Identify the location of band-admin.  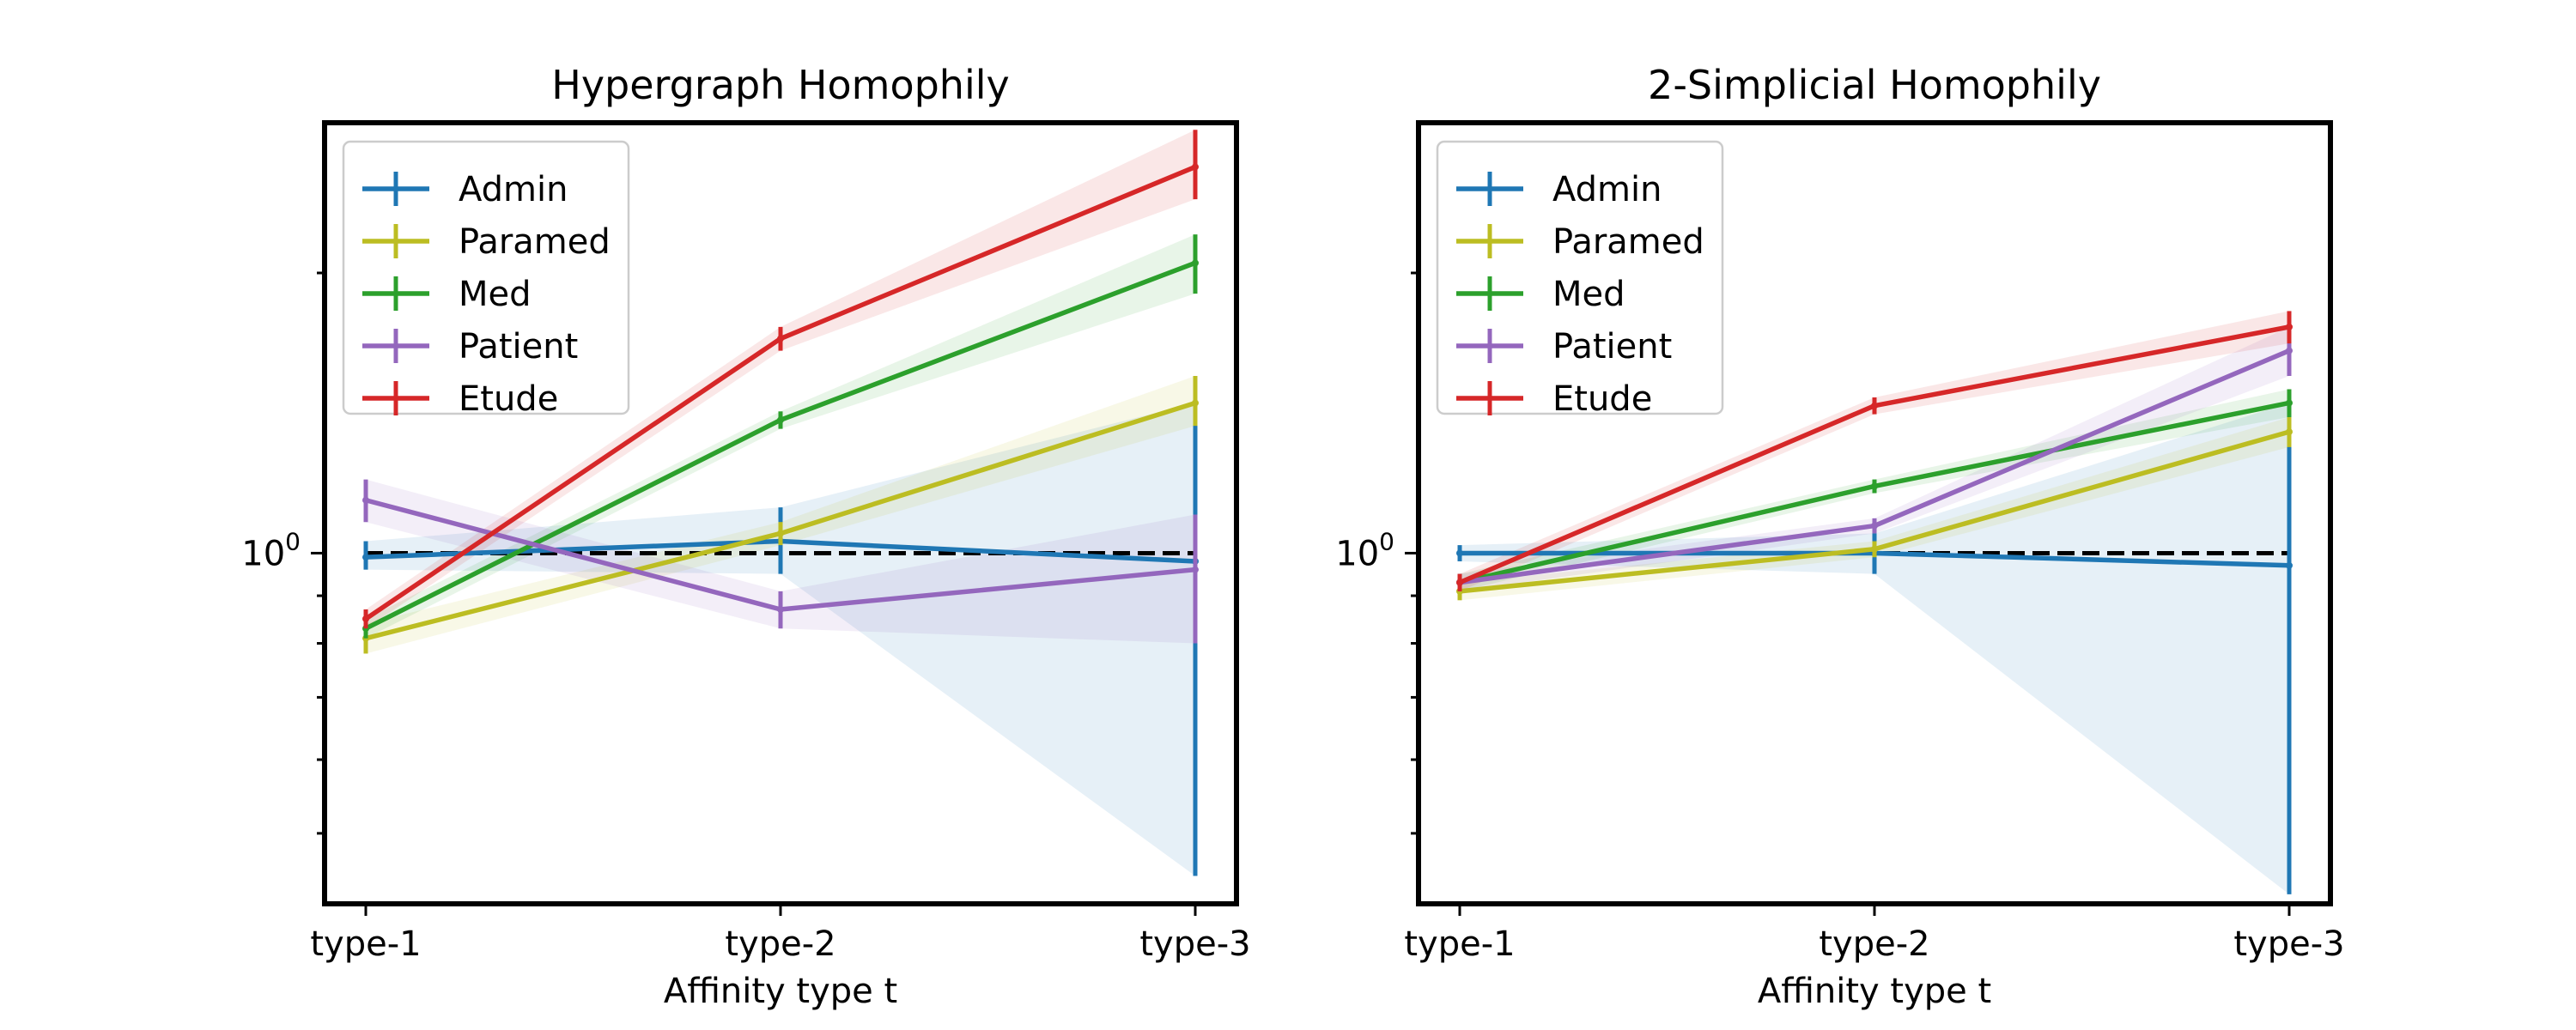
(781, 639).